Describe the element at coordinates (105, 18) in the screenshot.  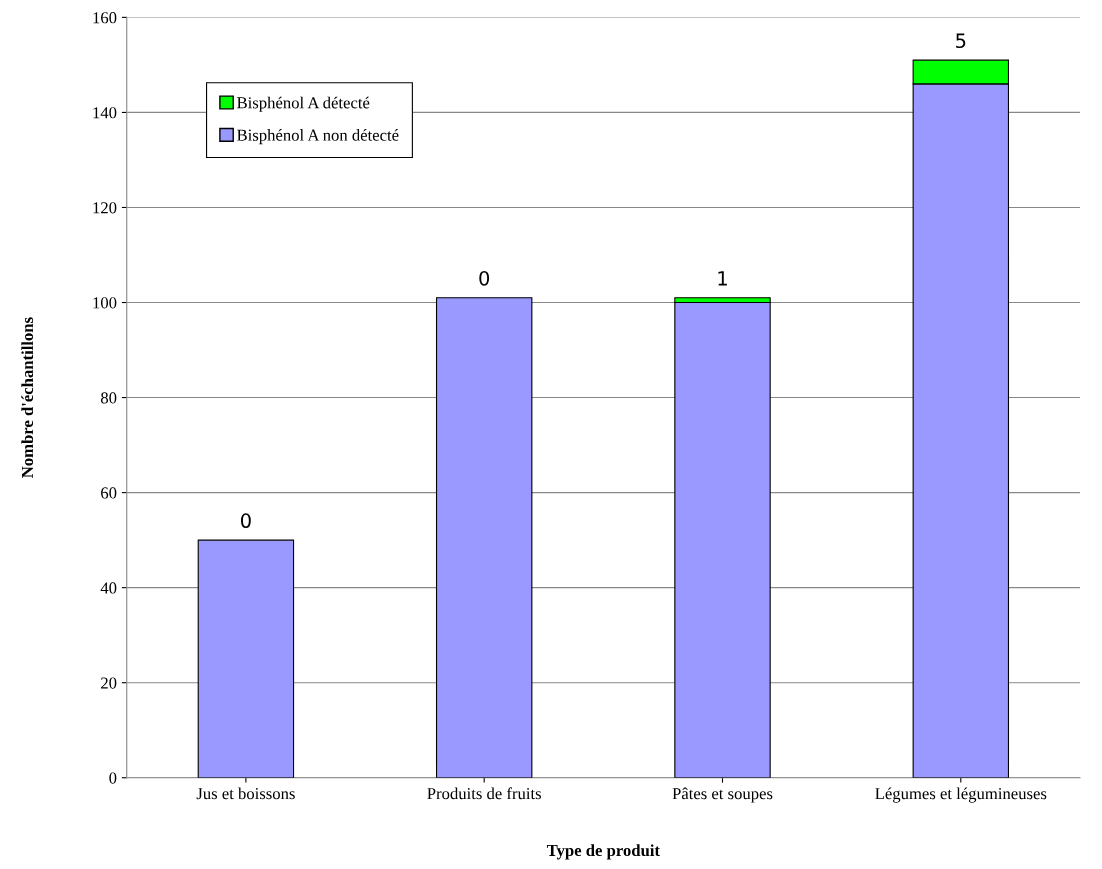
I see `y-tick-label: 160` at that location.